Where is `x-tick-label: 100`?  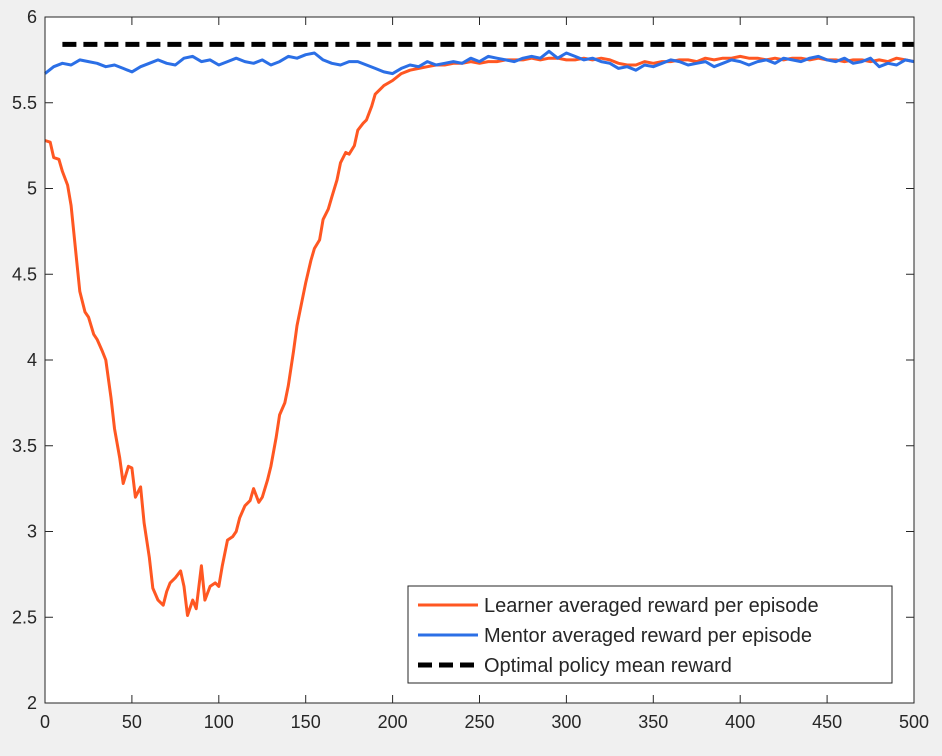
x-tick-label: 100 is located at coordinates (219, 722).